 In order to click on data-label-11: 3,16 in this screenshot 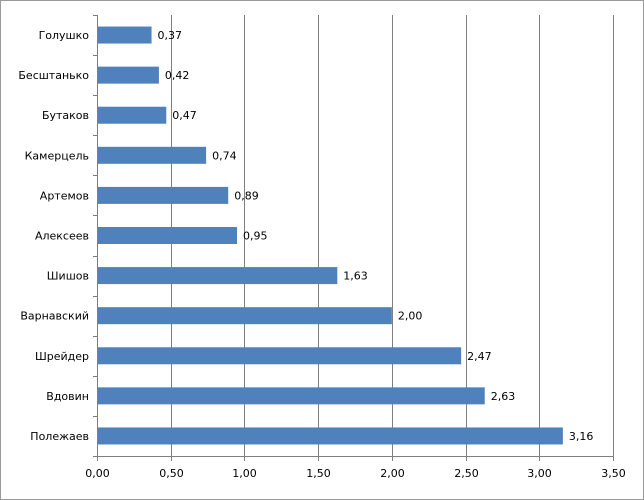, I will do `click(581, 436)`.